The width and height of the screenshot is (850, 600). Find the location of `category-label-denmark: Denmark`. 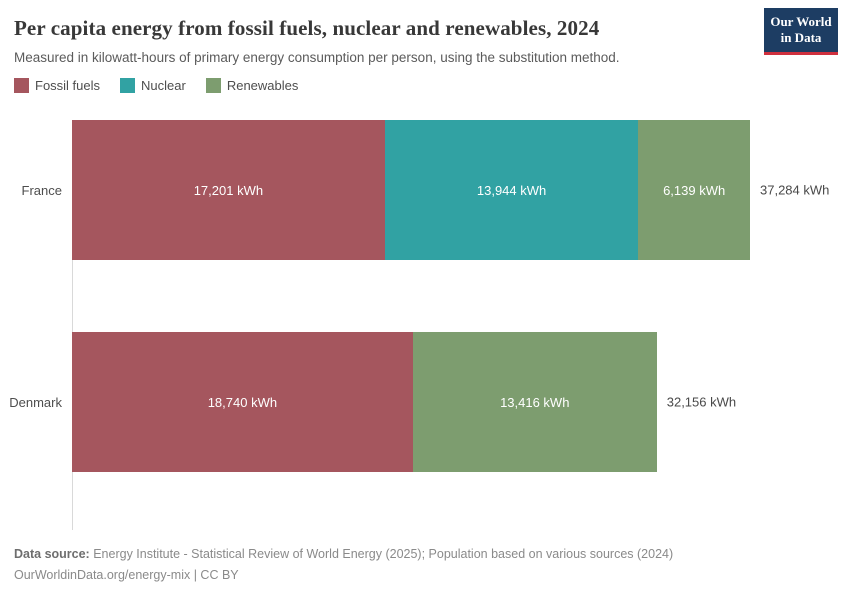

category-label-denmark: Denmark is located at coordinates (35, 402).